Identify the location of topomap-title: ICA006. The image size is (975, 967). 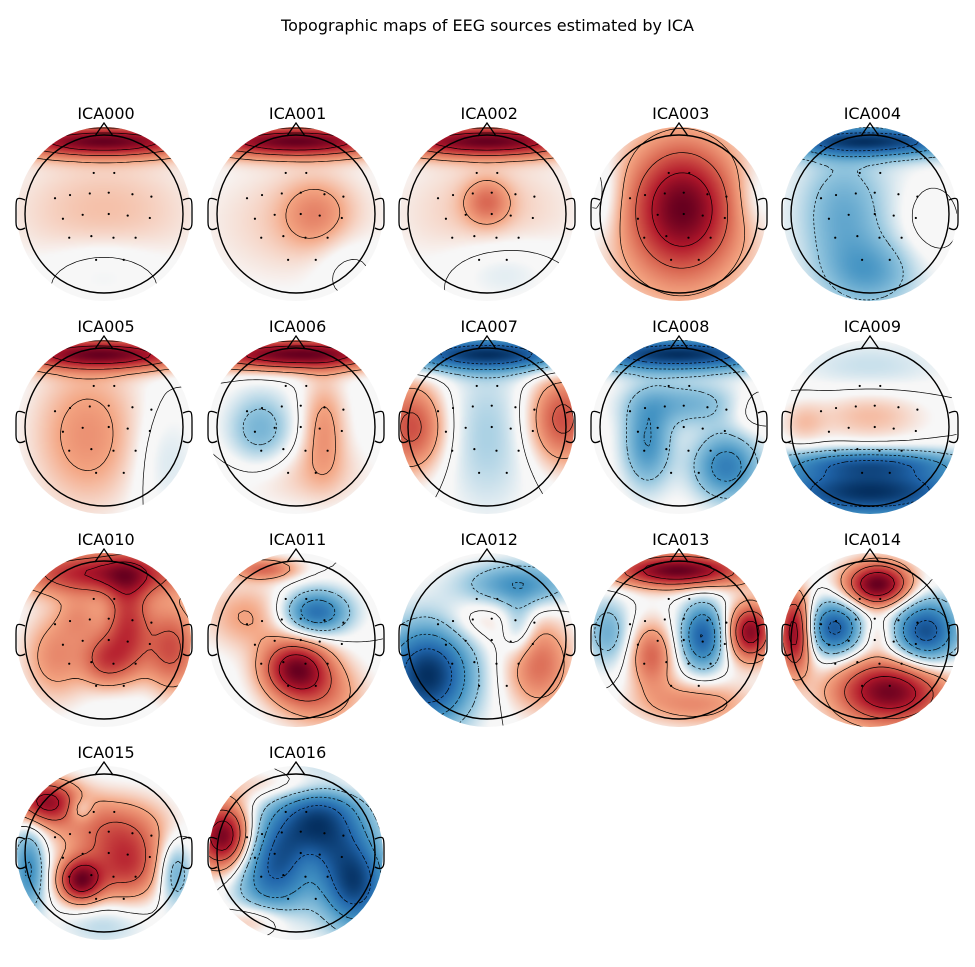
(297, 326).